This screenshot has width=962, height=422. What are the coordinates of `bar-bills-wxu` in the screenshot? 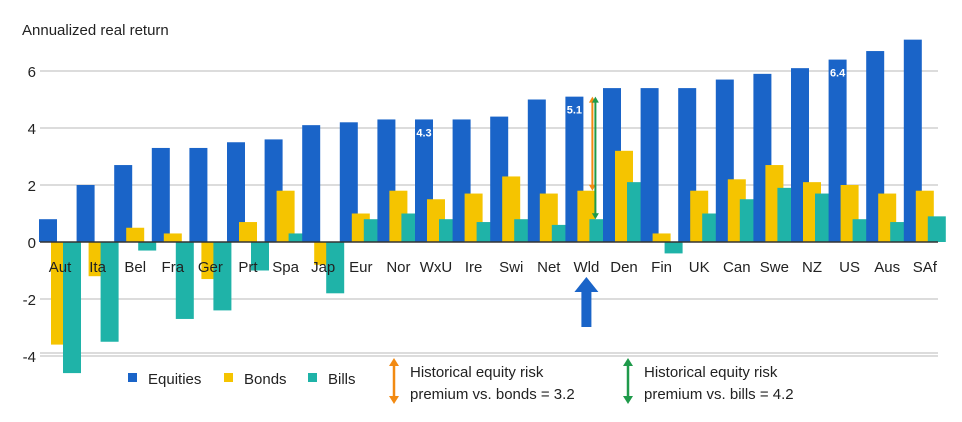 It's located at (448, 230).